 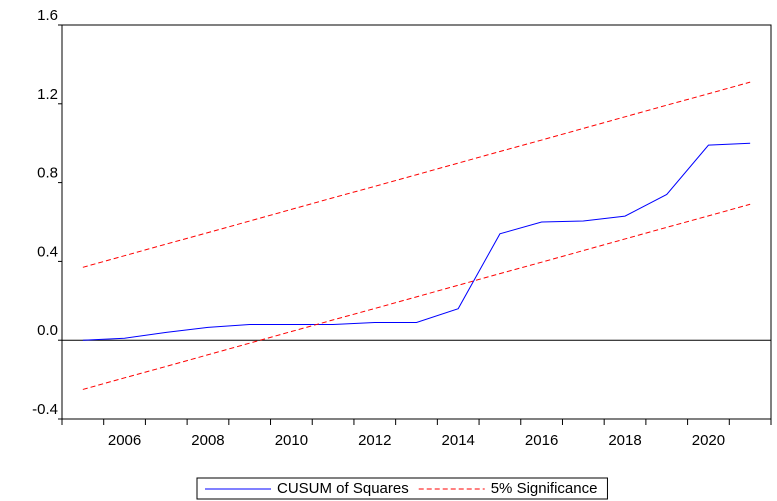 I want to click on y-tick-label: 1.2, so click(x=47, y=94).